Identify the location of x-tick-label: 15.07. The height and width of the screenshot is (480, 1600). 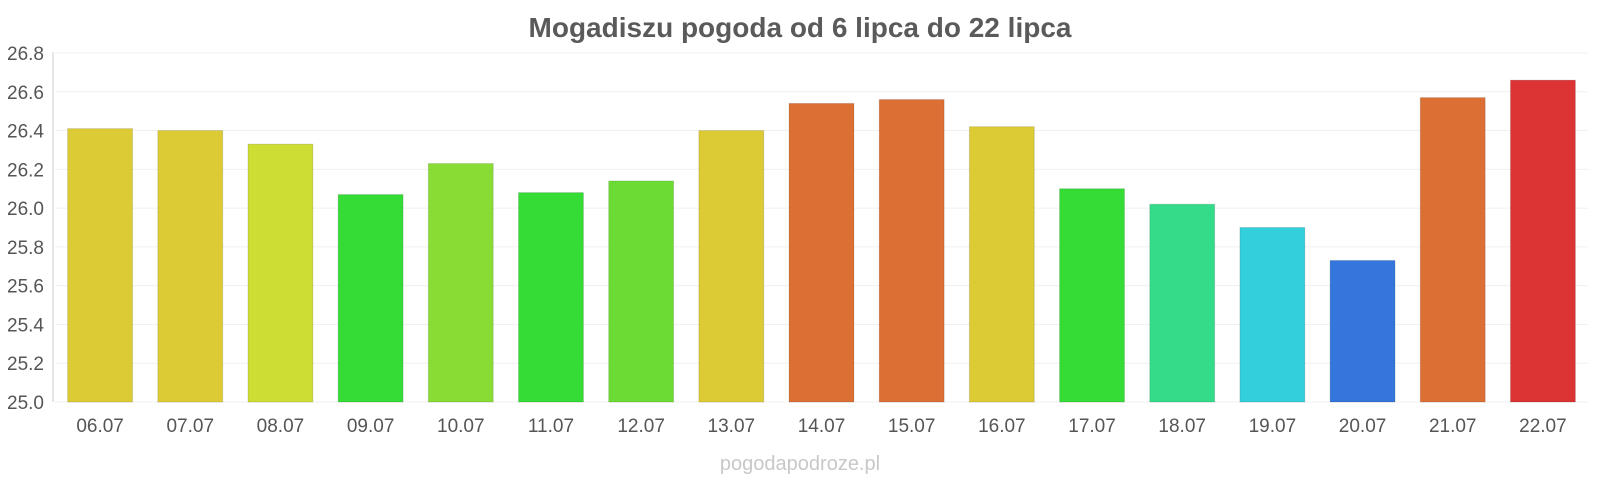
(912, 426).